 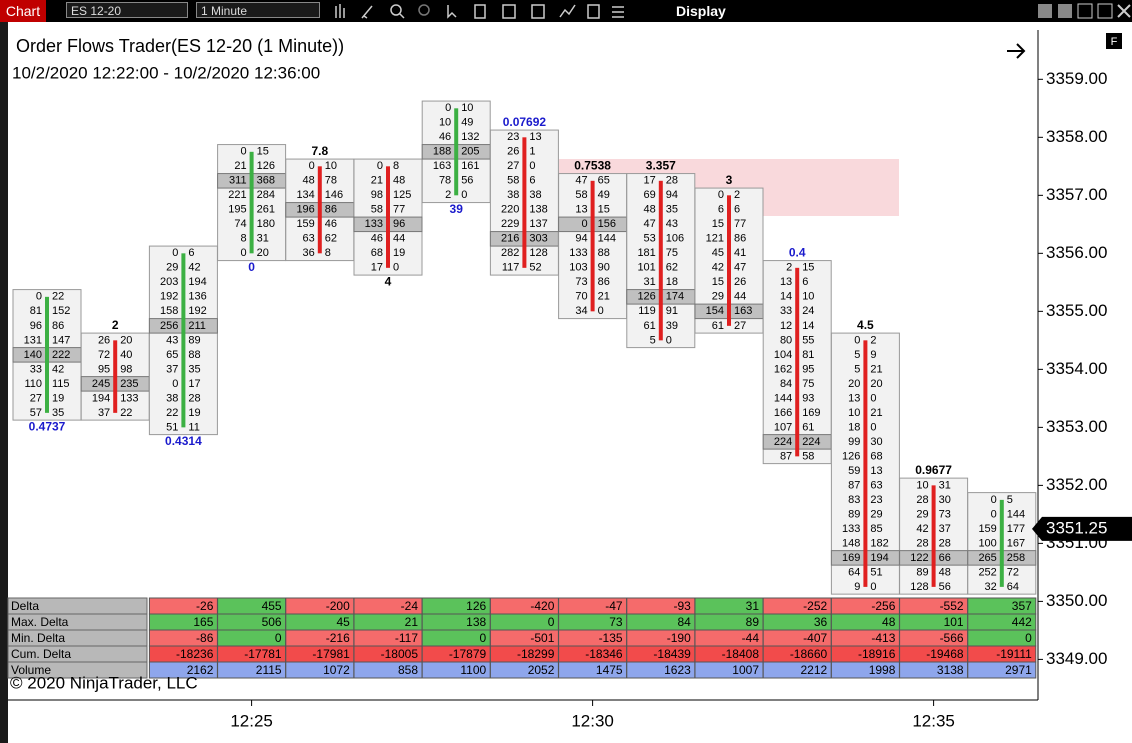 I want to click on ask-volume: 81, so click(x=808, y=355).